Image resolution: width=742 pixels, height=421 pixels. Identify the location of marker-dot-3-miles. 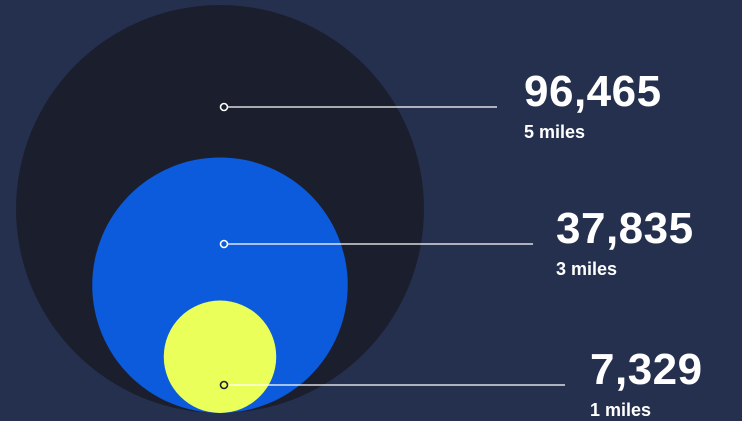
(224, 244).